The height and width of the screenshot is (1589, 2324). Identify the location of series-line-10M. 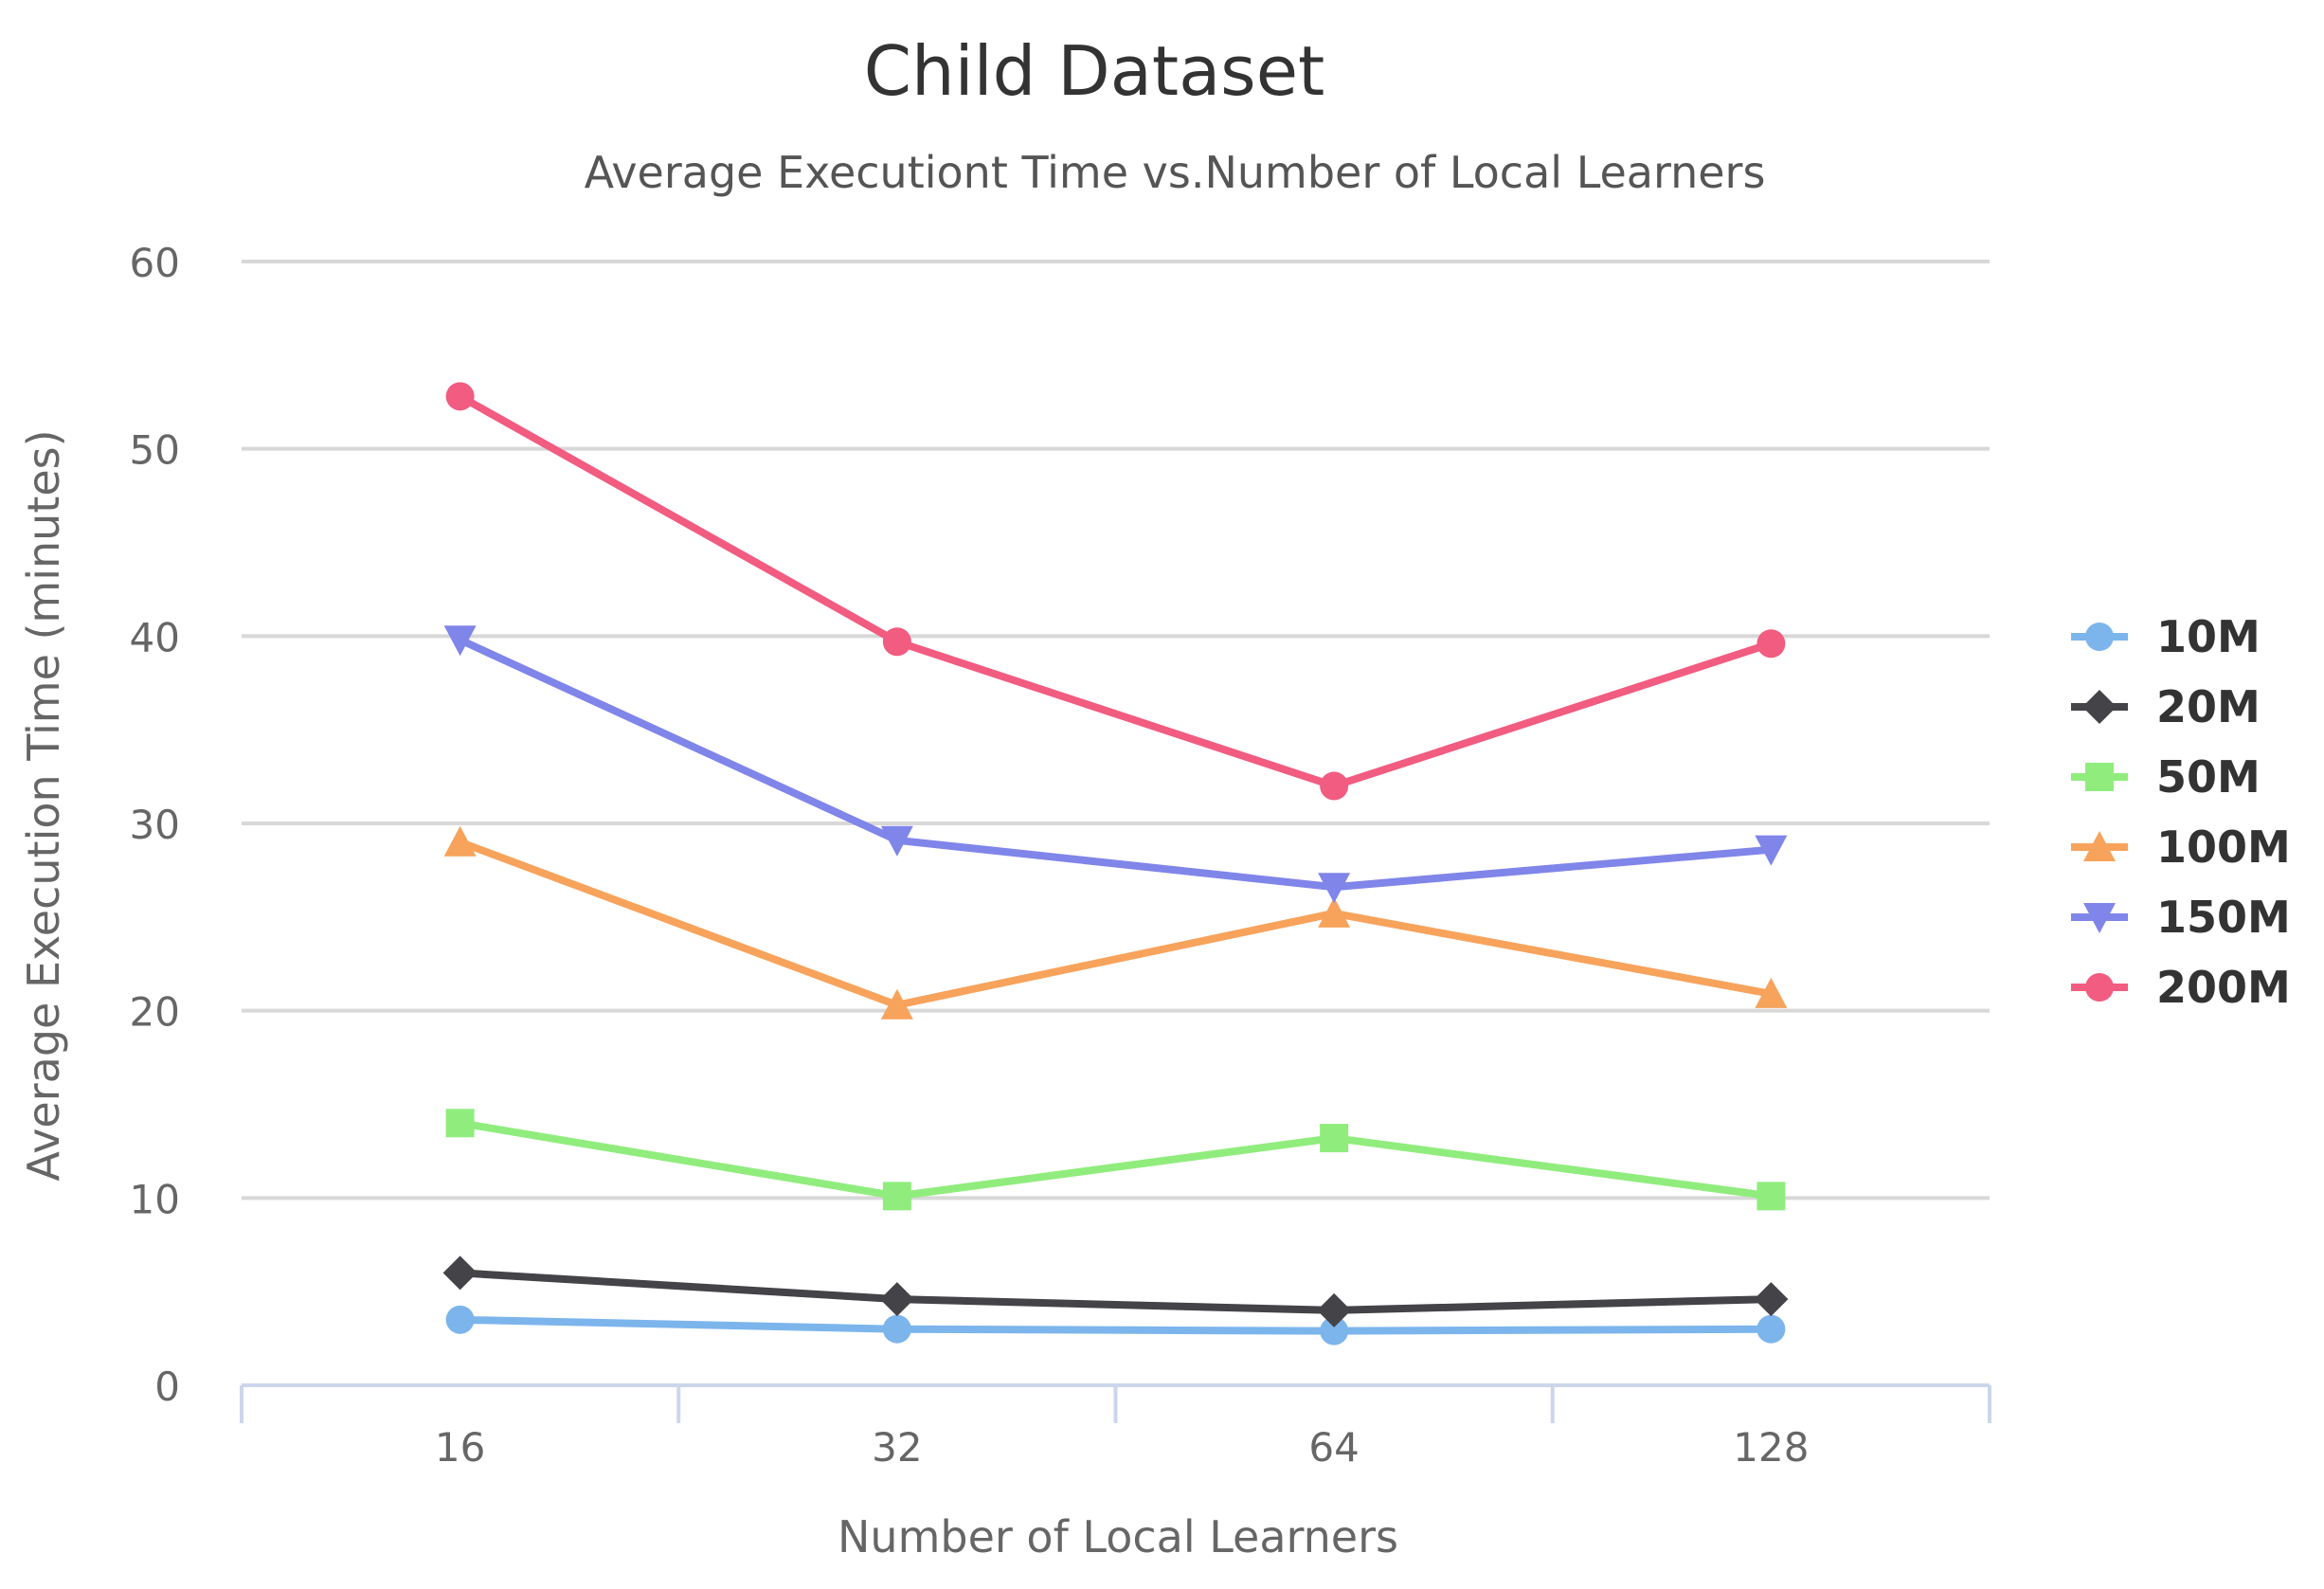
(1115, 1325).